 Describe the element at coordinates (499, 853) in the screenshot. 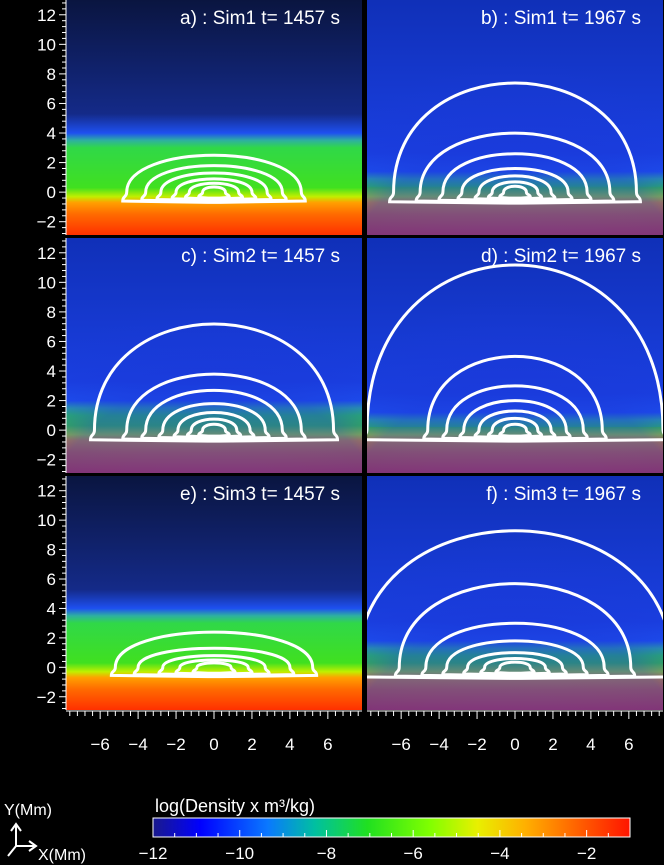

I see `colorbar-tick-label: −4` at that location.